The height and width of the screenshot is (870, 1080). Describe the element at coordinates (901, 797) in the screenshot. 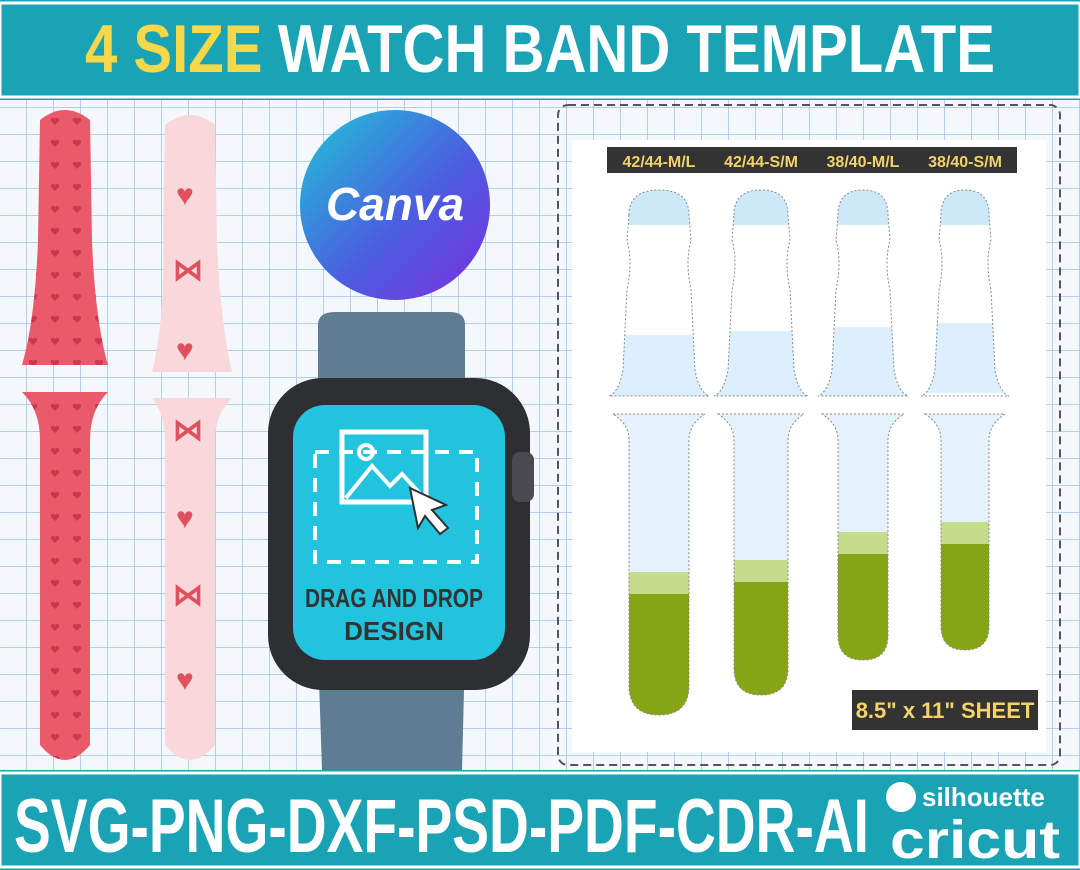

I see `silhouette-icon` at that location.